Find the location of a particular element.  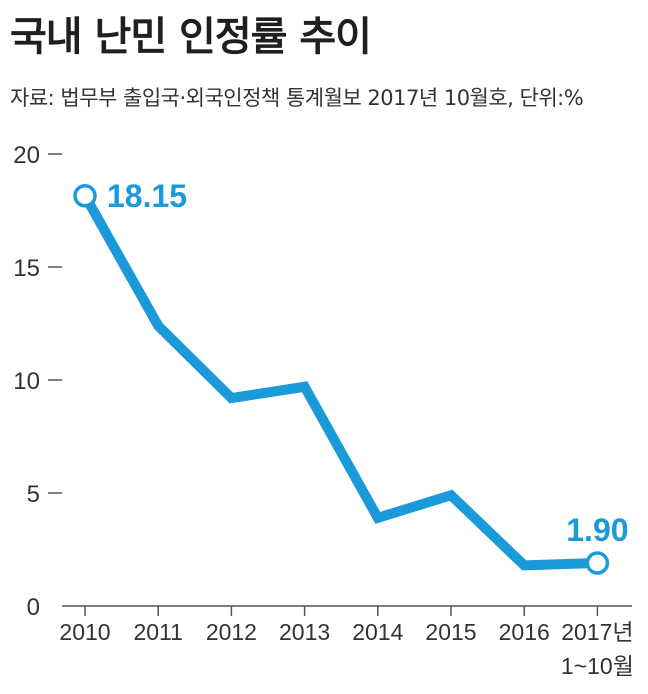

x-tick-label: 2013 is located at coordinates (304, 632).